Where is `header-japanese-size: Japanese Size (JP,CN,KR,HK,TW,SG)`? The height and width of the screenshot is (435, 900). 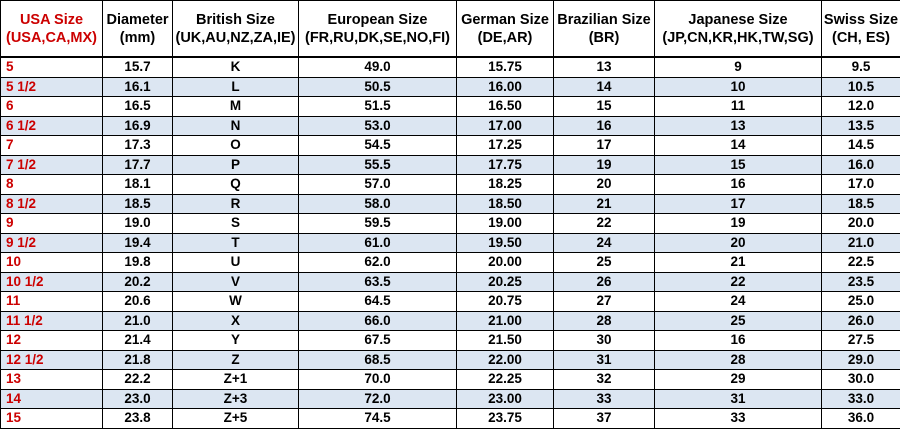
header-japanese-size: Japanese Size (JP,CN,KR,HK,TW,SG) is located at coordinates (738, 29).